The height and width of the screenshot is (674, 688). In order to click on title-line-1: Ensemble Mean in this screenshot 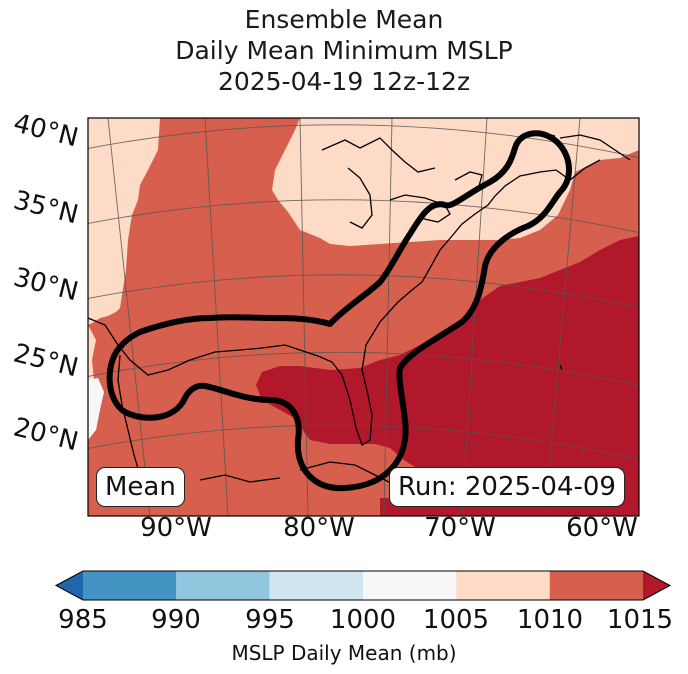, I will do `click(344, 19)`.